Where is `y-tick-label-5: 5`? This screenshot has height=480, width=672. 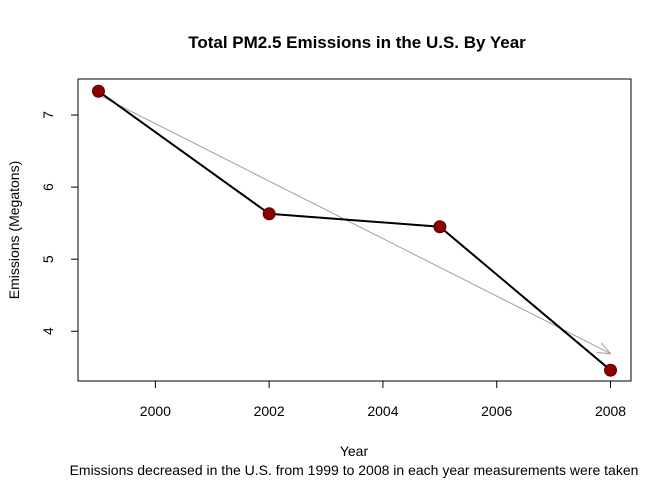 y-tick-label-5: 5 is located at coordinates (48, 259).